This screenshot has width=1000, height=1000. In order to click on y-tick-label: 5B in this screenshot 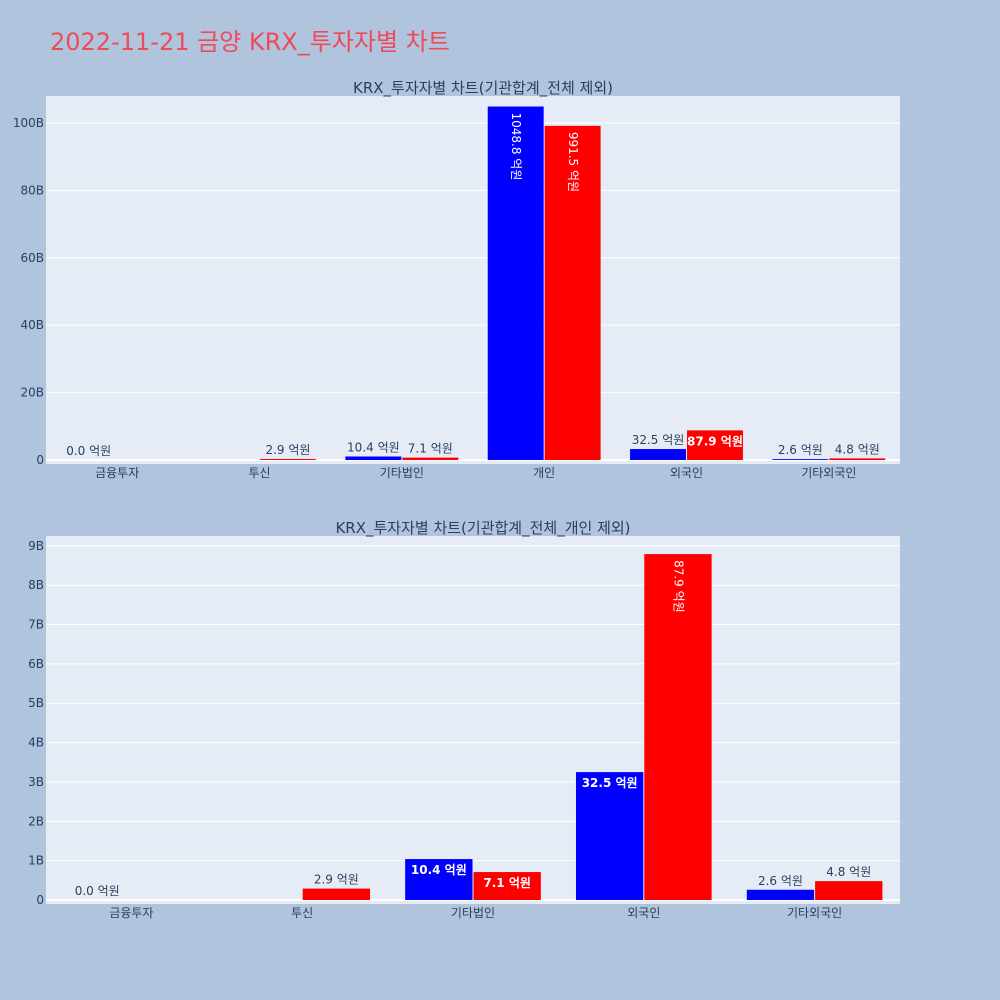, I will do `click(36, 703)`.